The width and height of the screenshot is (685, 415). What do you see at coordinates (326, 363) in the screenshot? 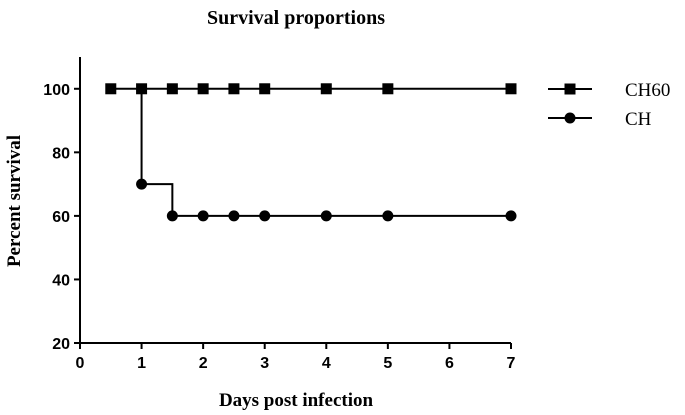
I see `x-tick-label: 4` at bounding box center [326, 363].